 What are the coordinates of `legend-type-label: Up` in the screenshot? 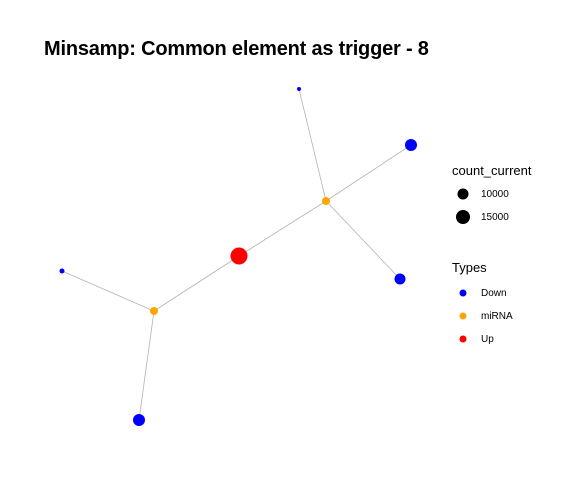 It's located at (487, 339).